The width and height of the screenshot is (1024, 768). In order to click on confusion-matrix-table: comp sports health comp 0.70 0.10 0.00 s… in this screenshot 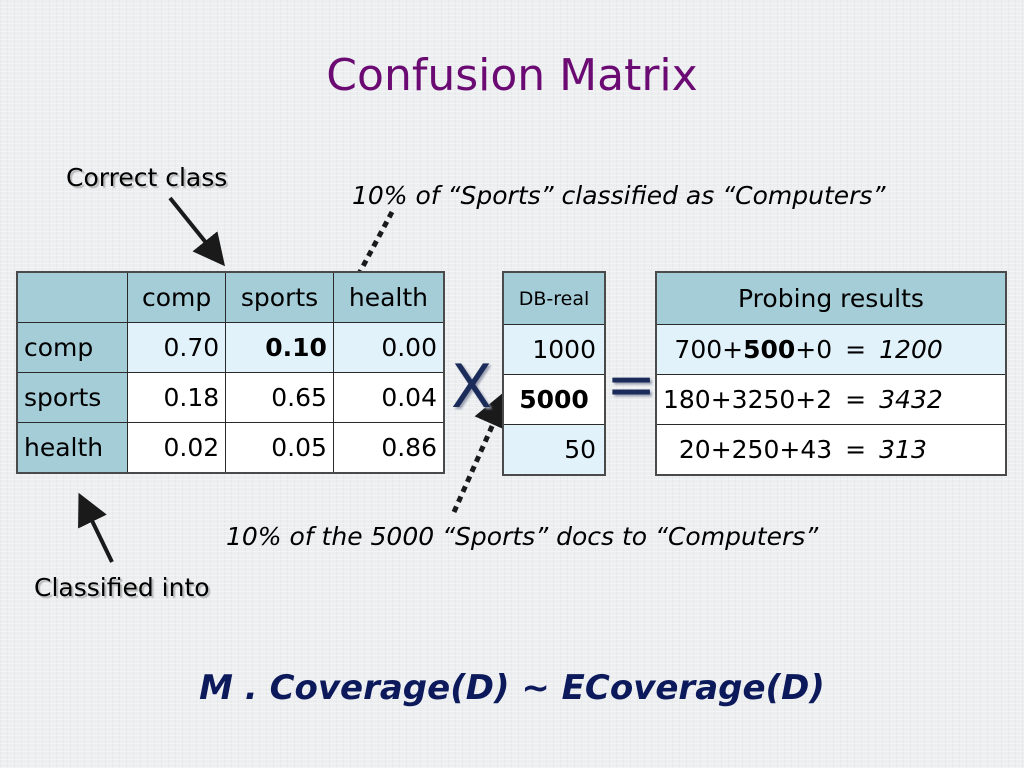, I will do `click(230, 372)`.